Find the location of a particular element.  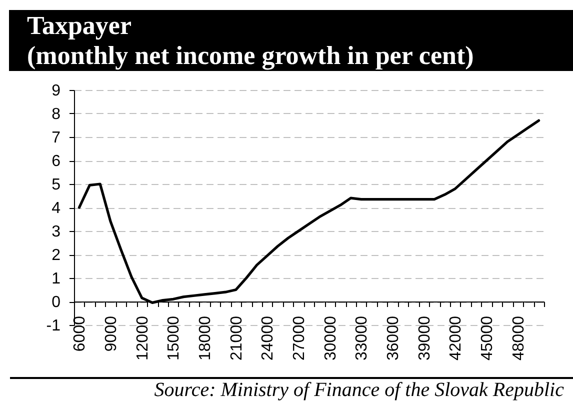

y-tick-label: 0 is located at coordinates (56, 302).